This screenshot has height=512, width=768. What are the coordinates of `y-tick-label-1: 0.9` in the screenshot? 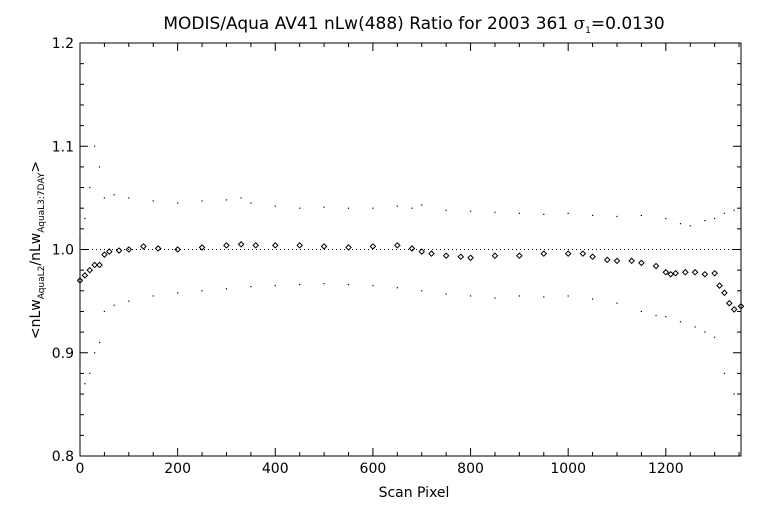 It's located at (63, 354).